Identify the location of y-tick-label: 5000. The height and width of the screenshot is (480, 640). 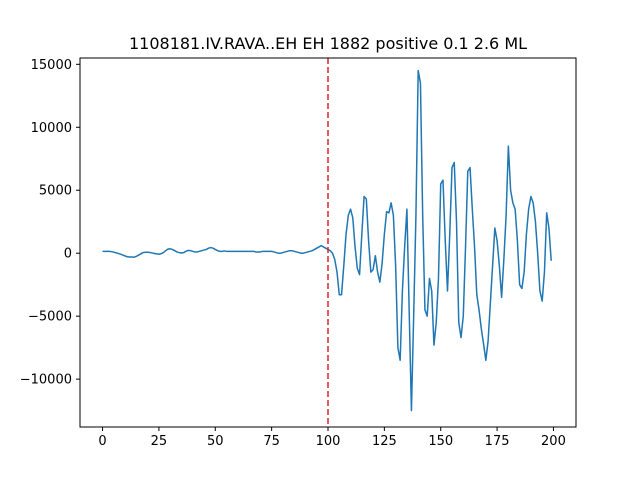
(55, 191).